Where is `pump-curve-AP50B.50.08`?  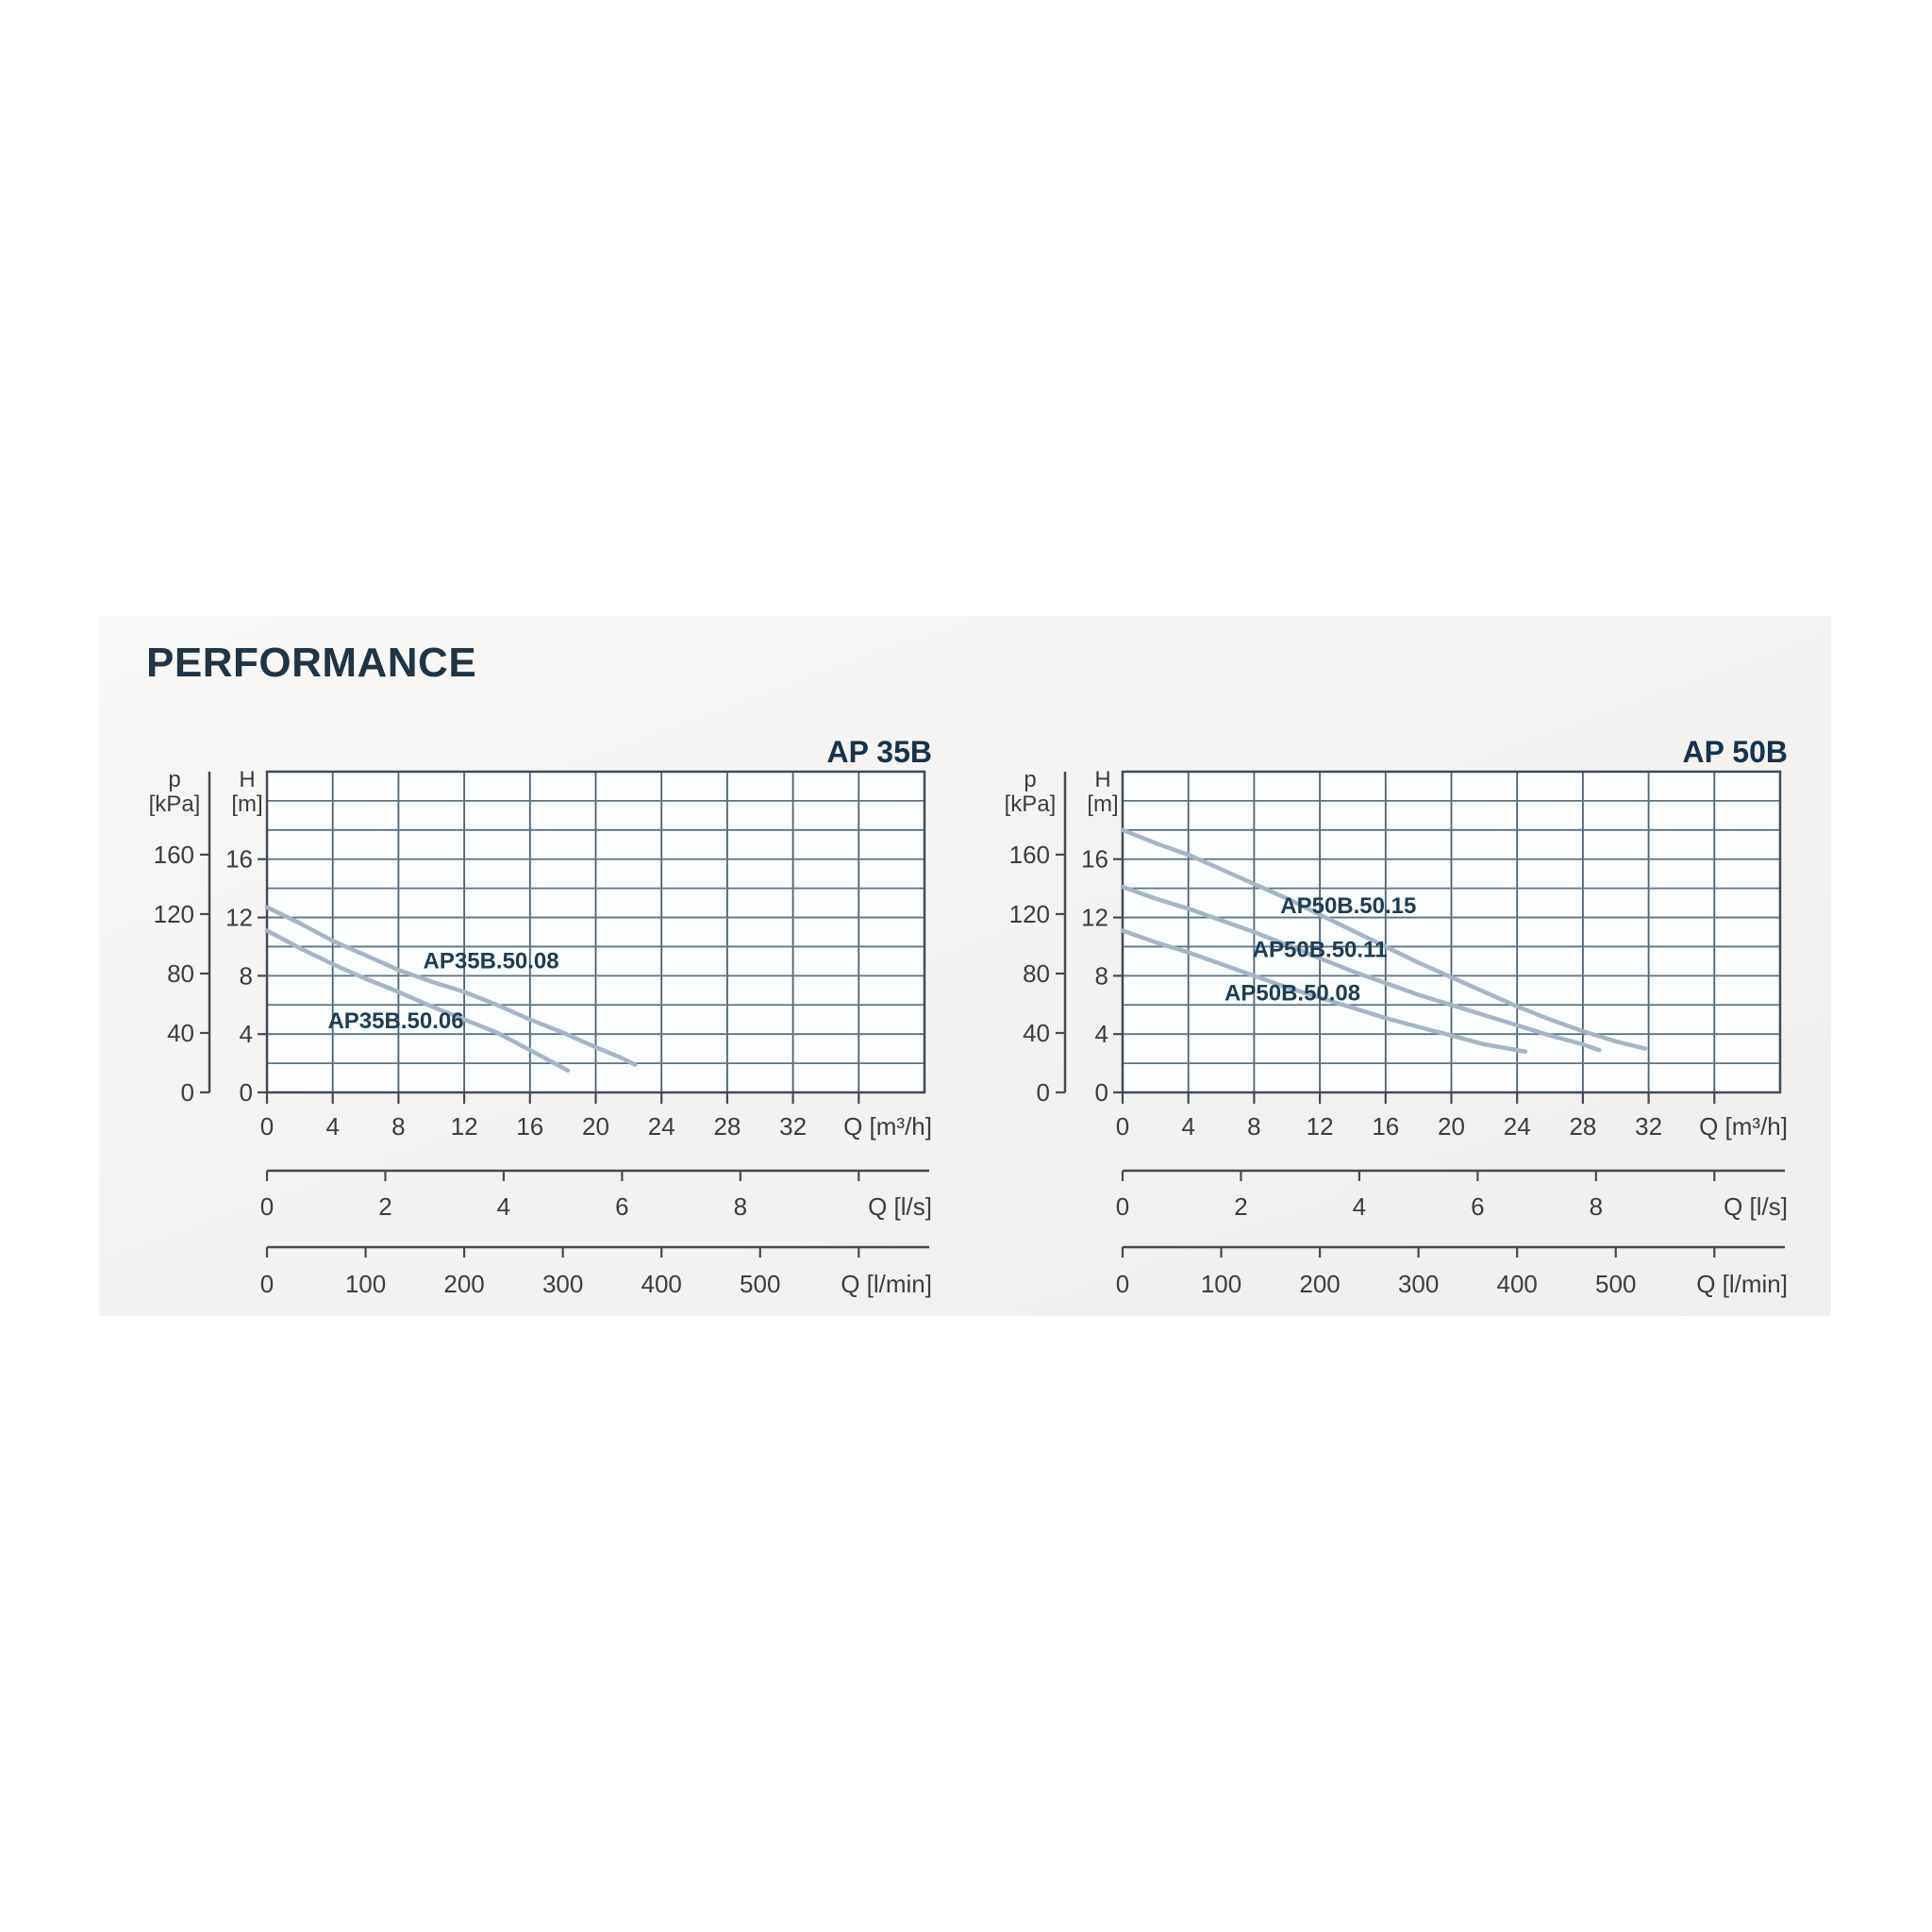
pump-curve-AP50B.50.08 is located at coordinates (1324, 991).